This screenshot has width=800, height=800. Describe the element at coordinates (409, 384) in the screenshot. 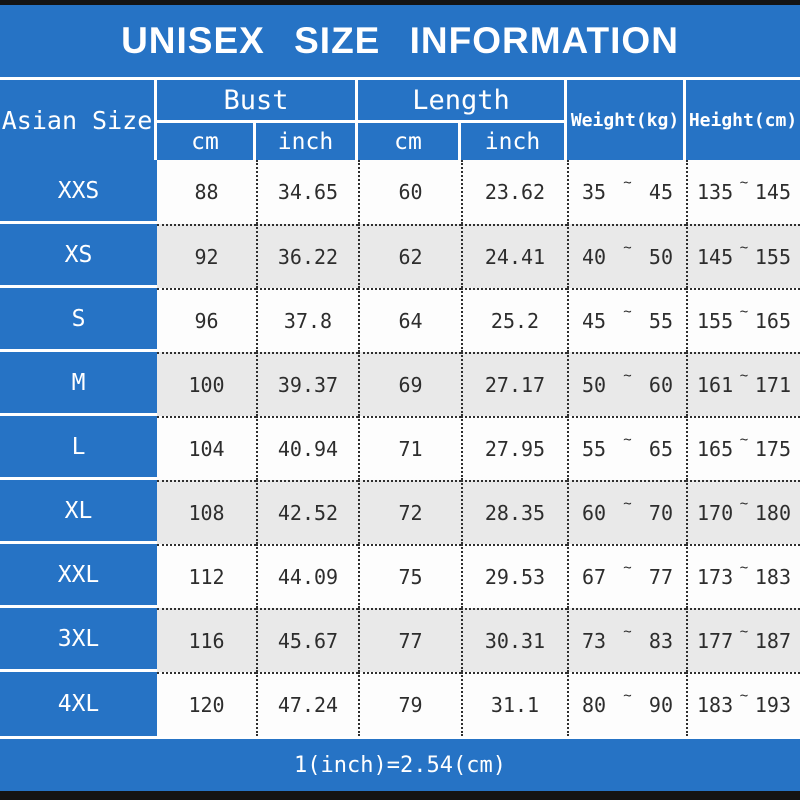

I see `length-cm-value: 69` at that location.